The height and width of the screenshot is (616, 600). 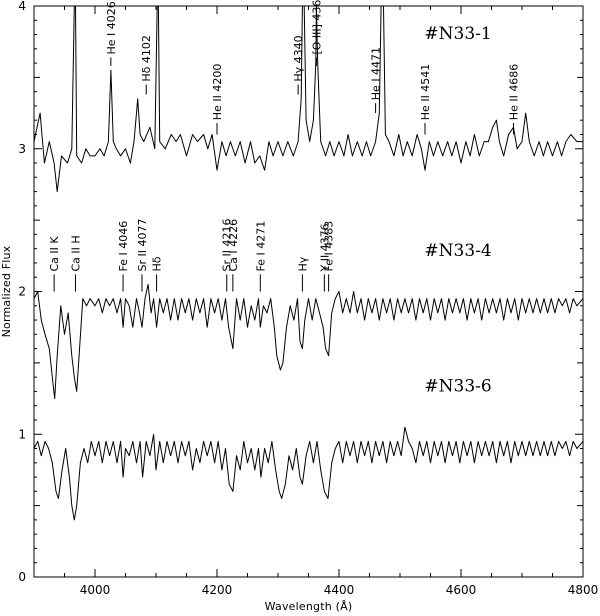 What do you see at coordinates (457, 34) in the screenshot?
I see `series-label: #N33-1` at bounding box center [457, 34].